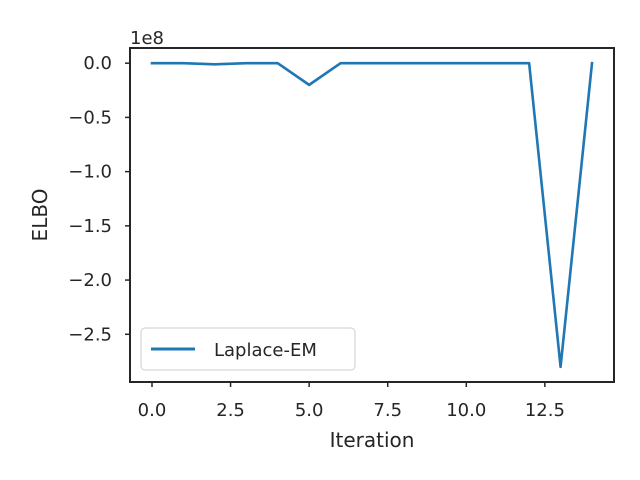 The image size is (640, 480). I want to click on y-offset-text: 1e8, so click(147, 38).